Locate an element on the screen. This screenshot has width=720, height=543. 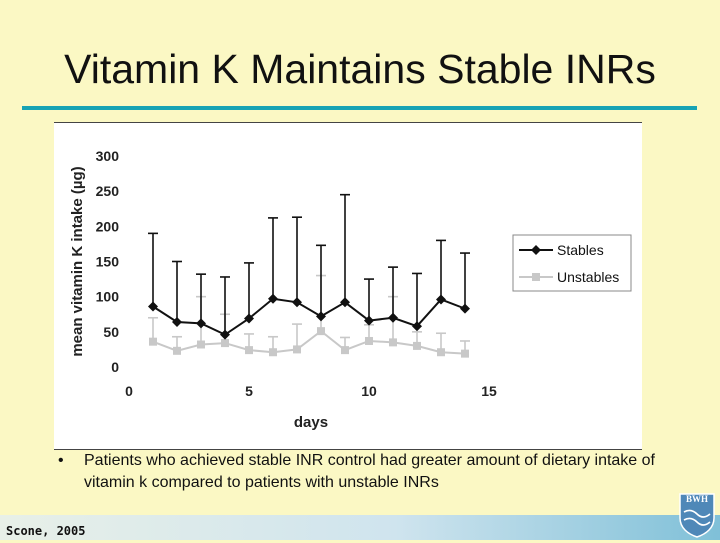
y-tick-label-4: 200 is located at coordinates (108, 226).